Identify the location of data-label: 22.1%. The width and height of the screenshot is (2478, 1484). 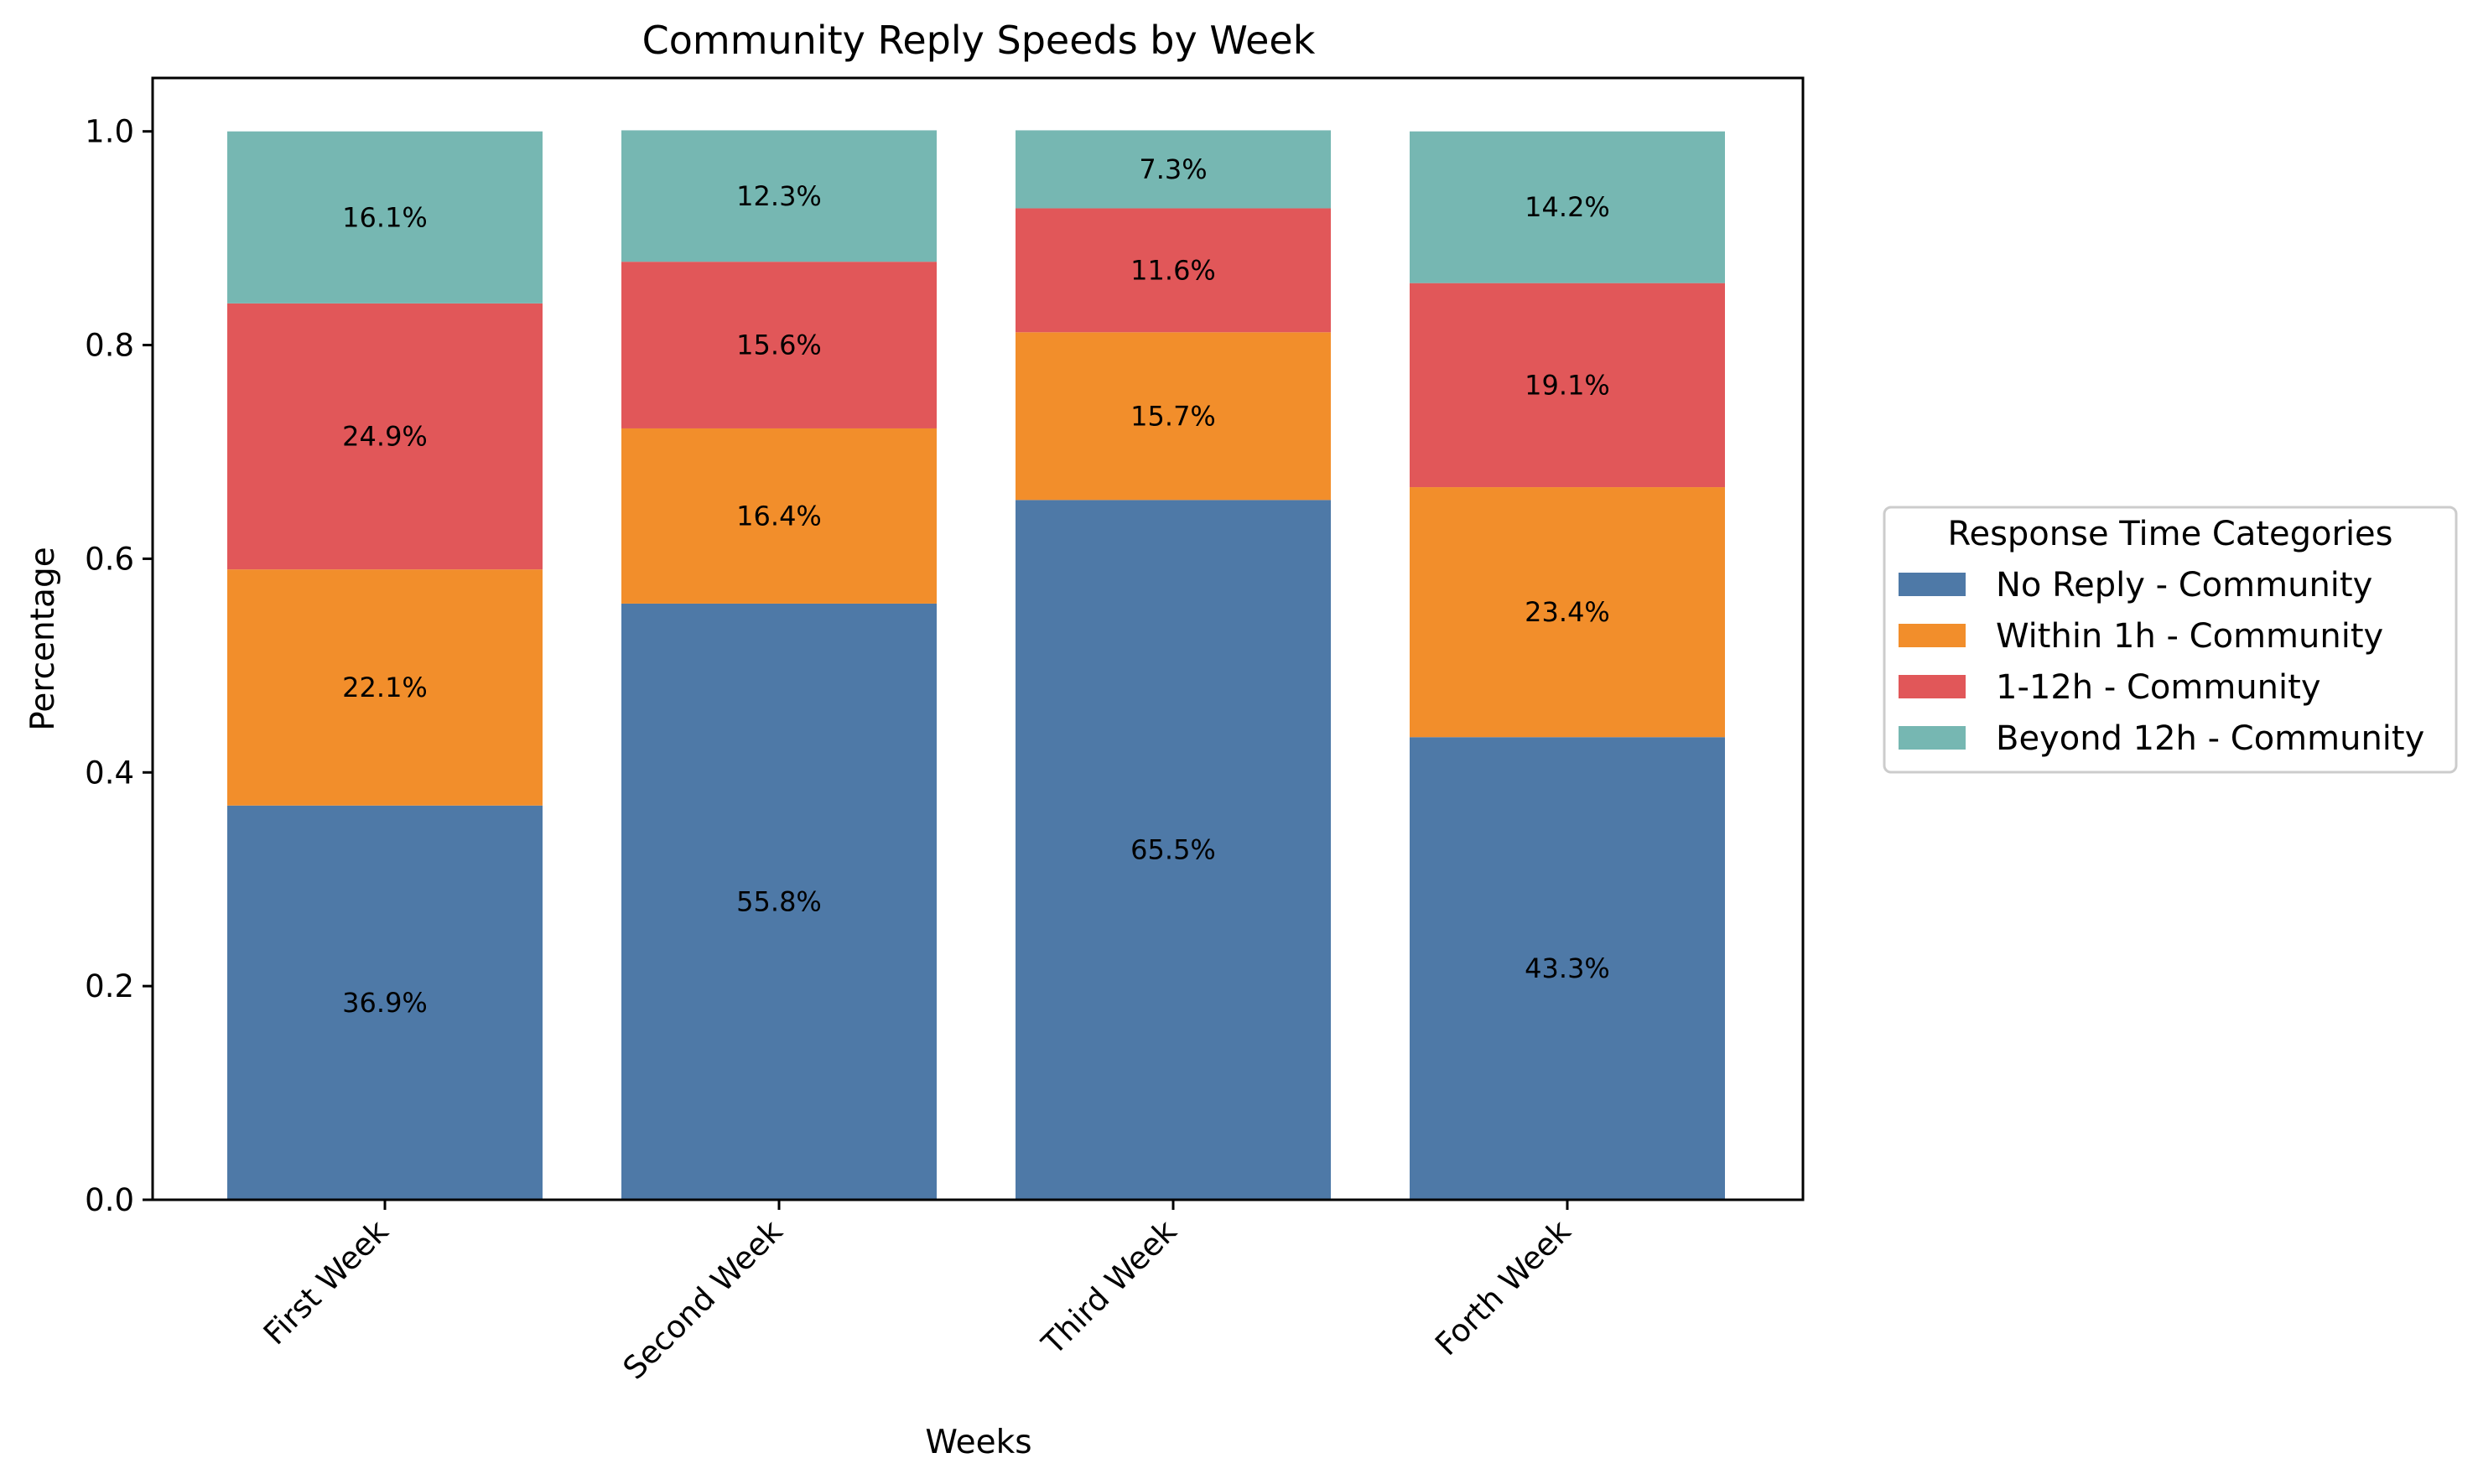
(385, 687).